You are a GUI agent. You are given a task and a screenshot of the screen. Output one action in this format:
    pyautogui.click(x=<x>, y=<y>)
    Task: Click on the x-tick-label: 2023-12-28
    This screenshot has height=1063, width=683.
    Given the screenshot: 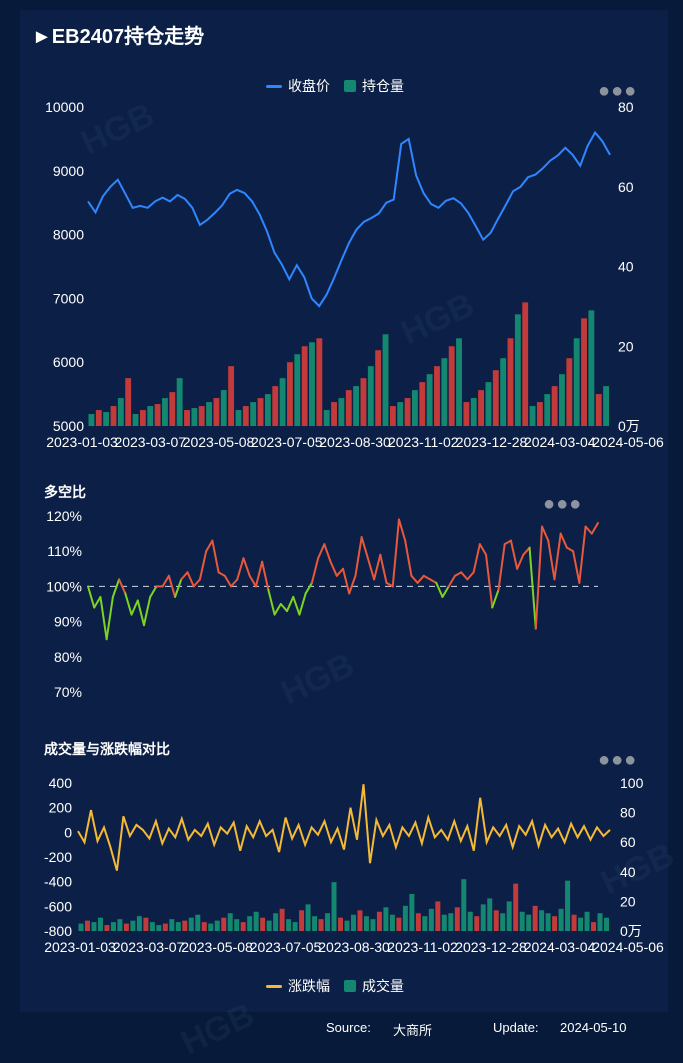 What is the action you would take?
    pyautogui.click(x=491, y=947)
    